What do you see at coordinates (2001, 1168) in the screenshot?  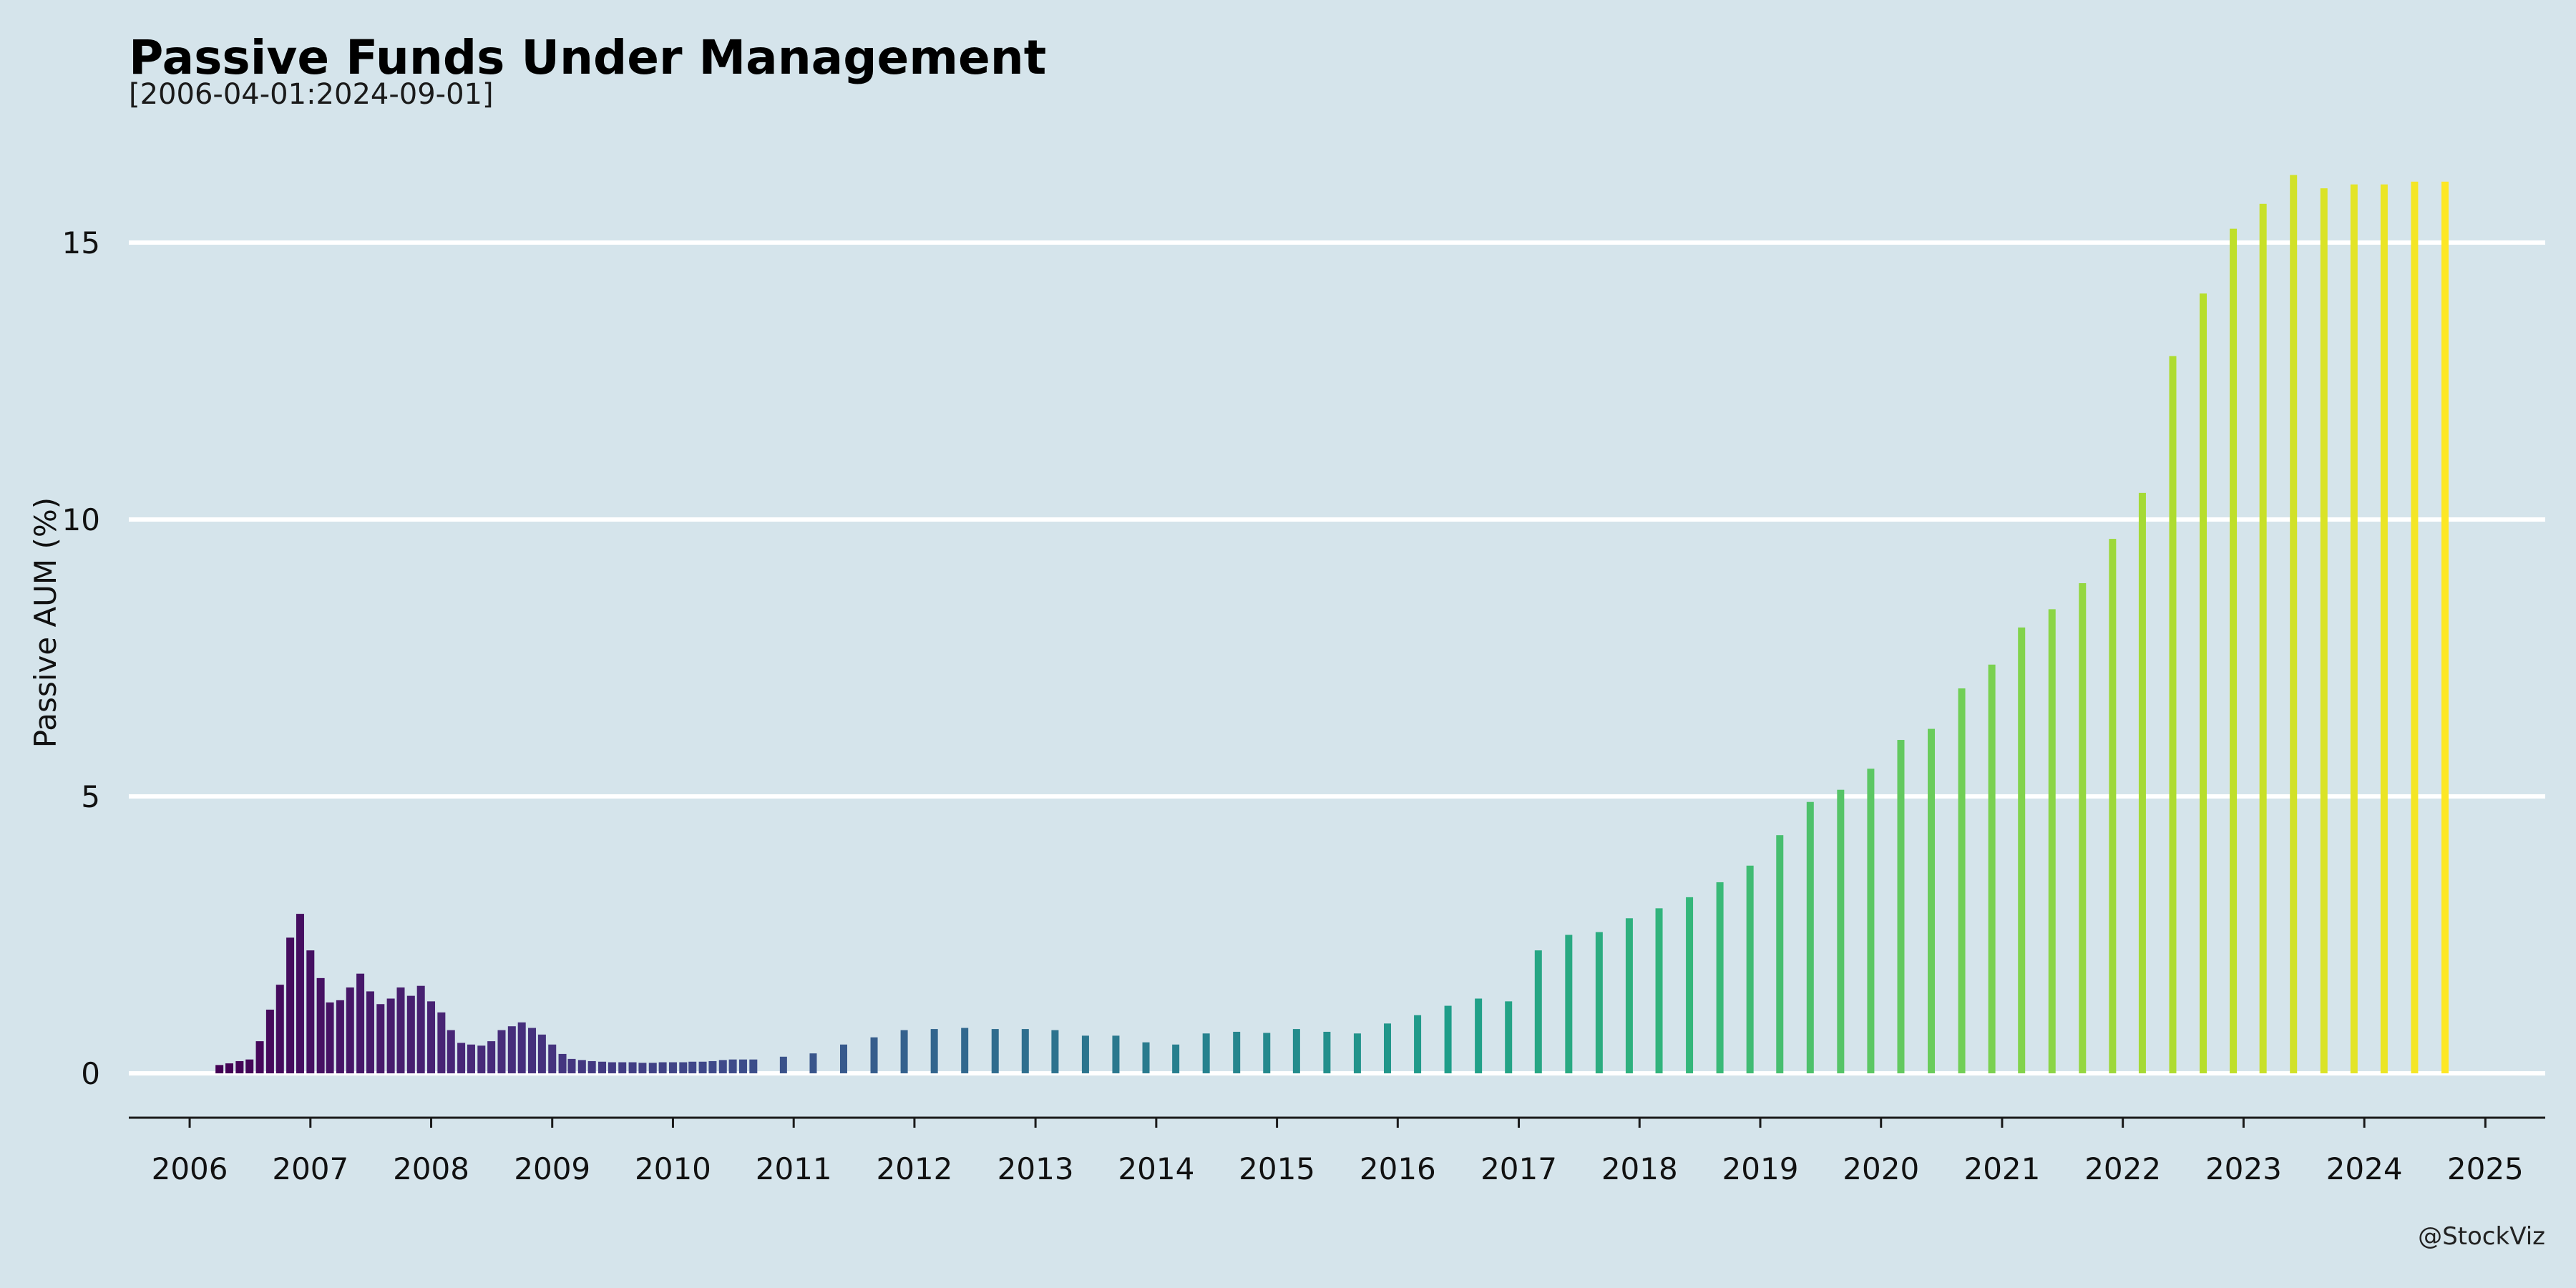 I see `x-tick-label: 2021` at bounding box center [2001, 1168].